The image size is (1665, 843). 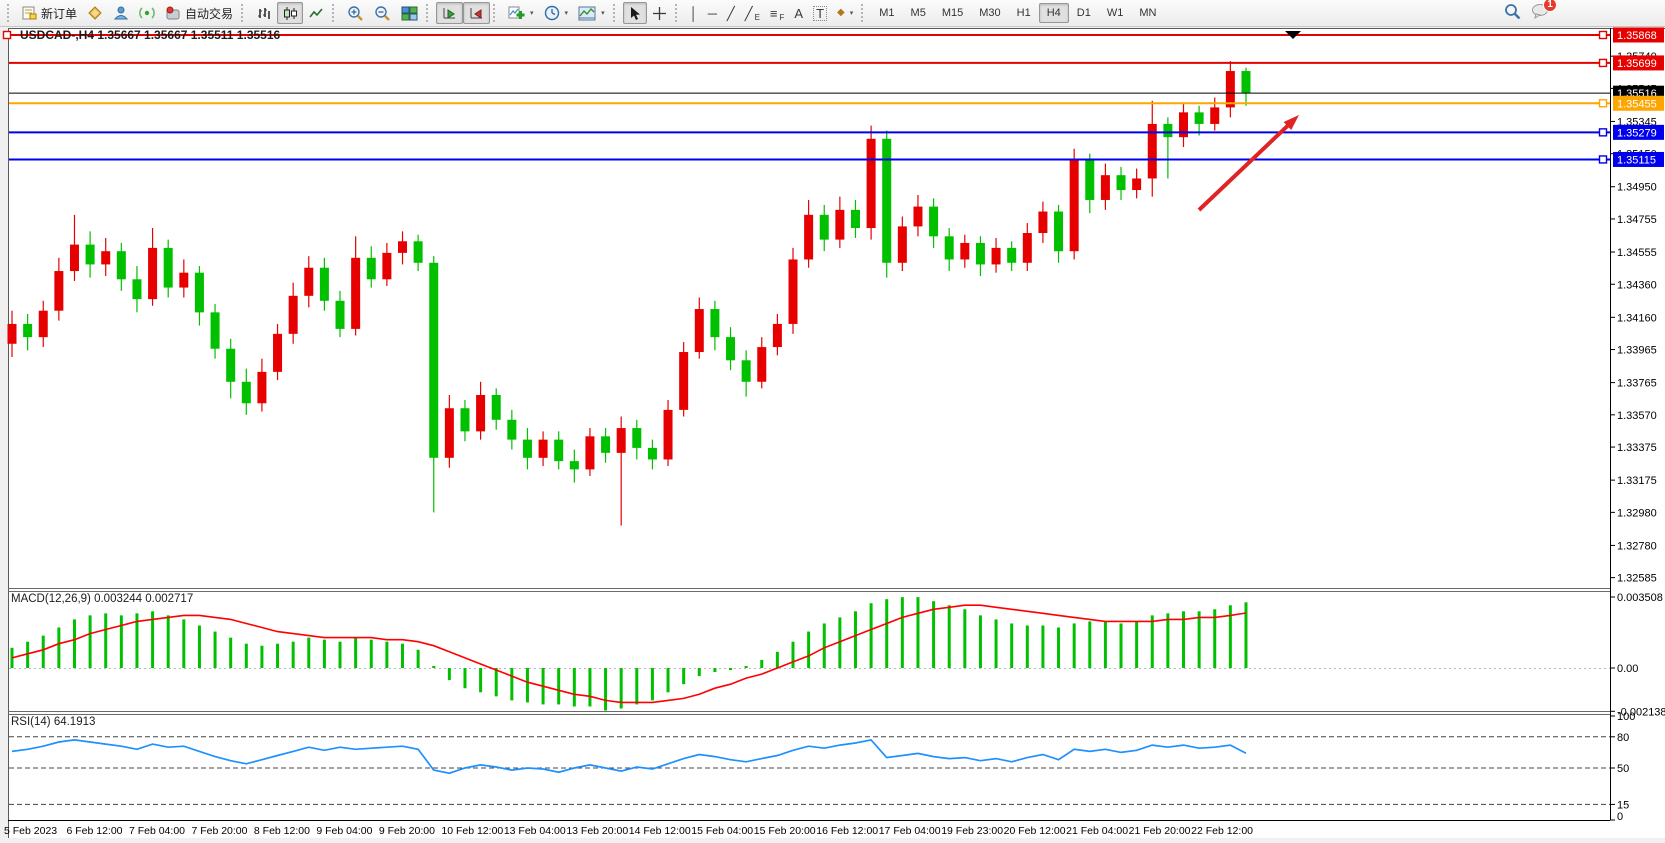 What do you see at coordinates (7, 35) in the screenshot?
I see `hline-left-handle` at bounding box center [7, 35].